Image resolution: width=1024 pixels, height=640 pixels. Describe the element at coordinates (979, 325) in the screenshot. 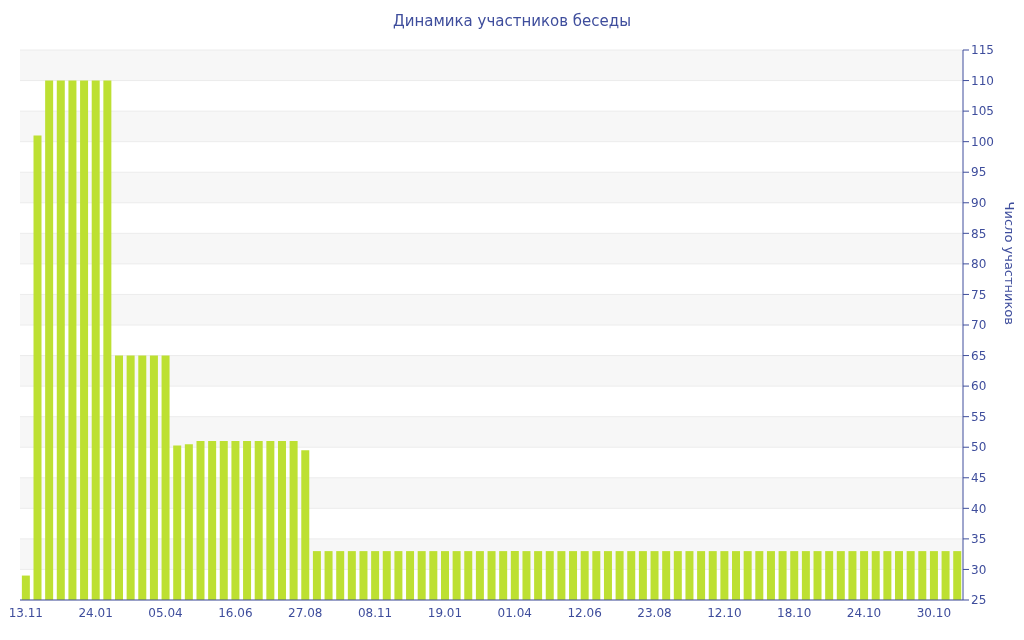

I see `y-tick-label: 70` at that location.